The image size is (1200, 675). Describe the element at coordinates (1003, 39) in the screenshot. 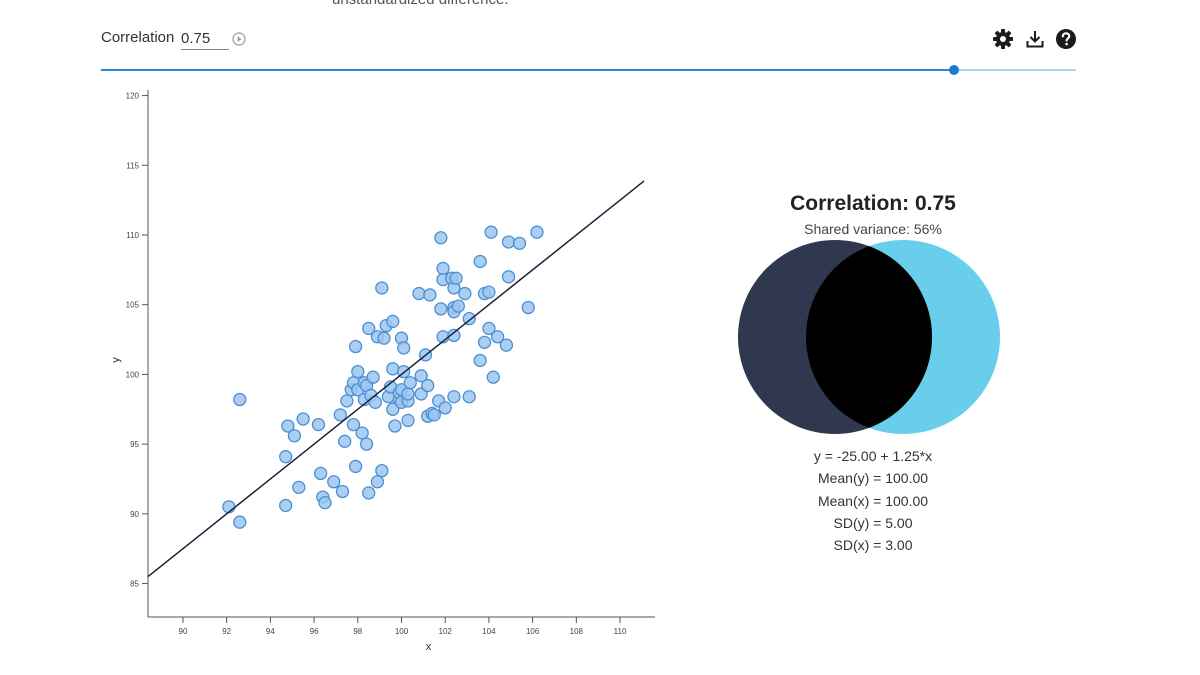

I see `gear-icon` at that location.